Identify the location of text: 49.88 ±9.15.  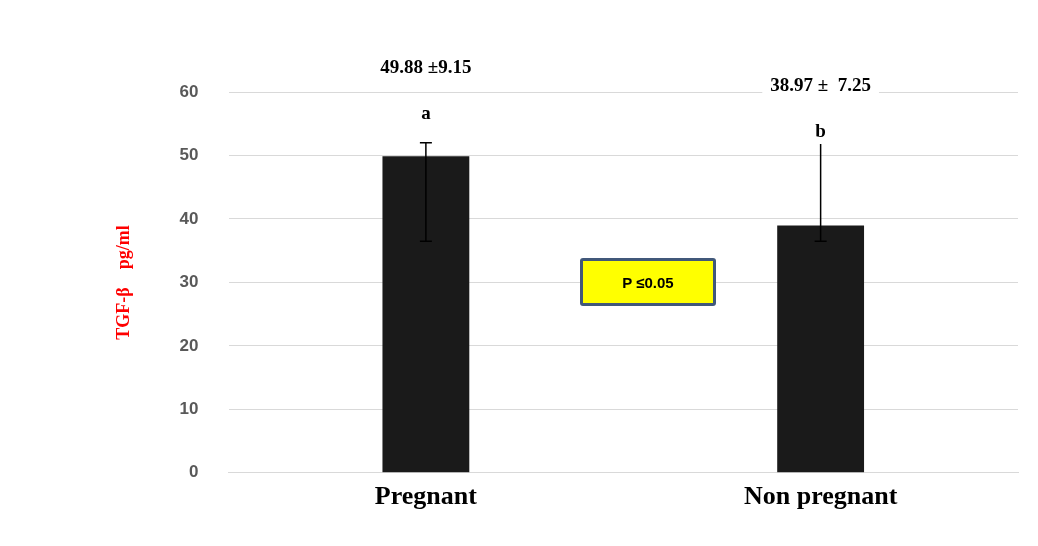
(426, 66).